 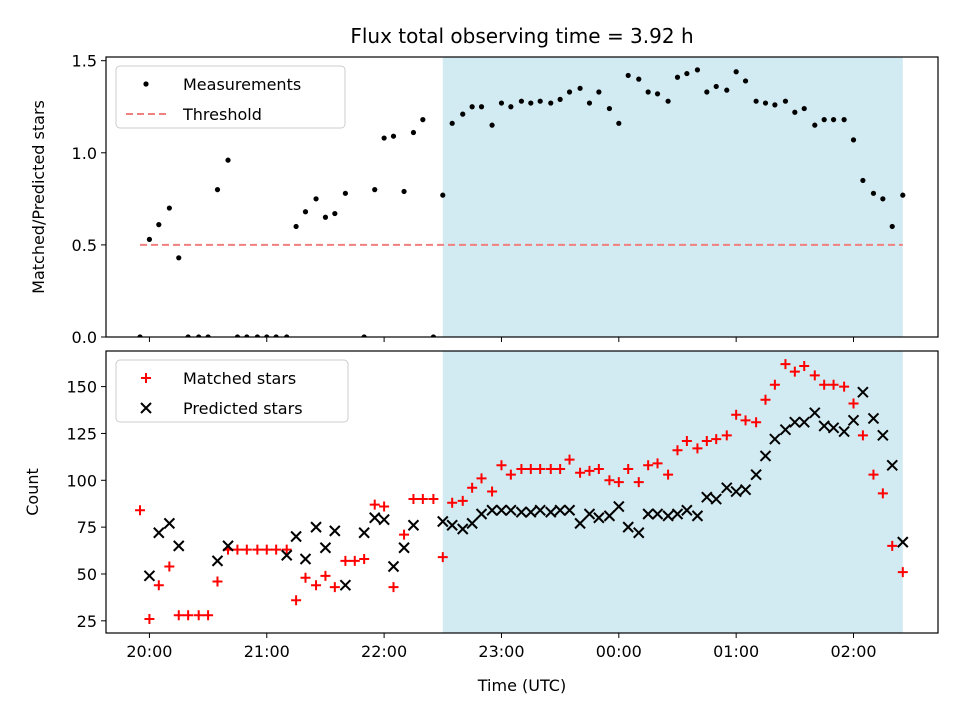 What do you see at coordinates (243, 408) in the screenshot?
I see `legend-entry-label: Predicted stars` at bounding box center [243, 408].